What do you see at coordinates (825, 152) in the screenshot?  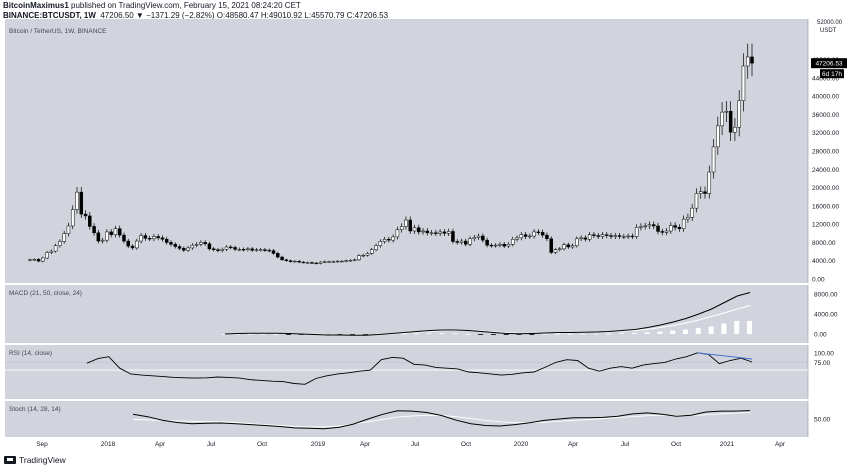 I see `price-axis-label: 28000.00` at bounding box center [825, 152].